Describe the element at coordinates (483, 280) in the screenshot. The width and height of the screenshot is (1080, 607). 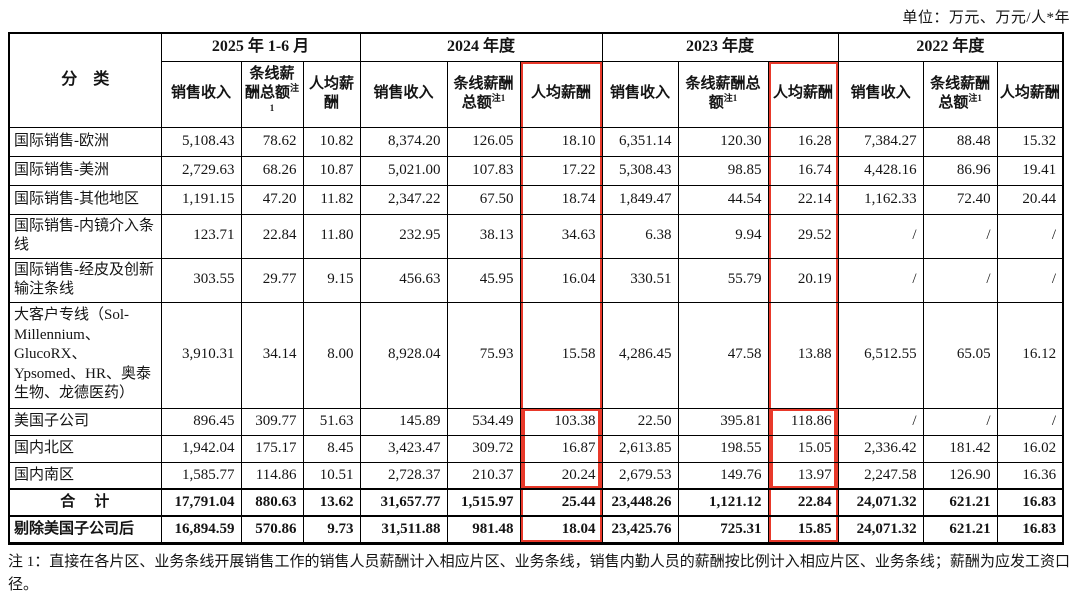
I see `table-cell: 45.95` at that location.